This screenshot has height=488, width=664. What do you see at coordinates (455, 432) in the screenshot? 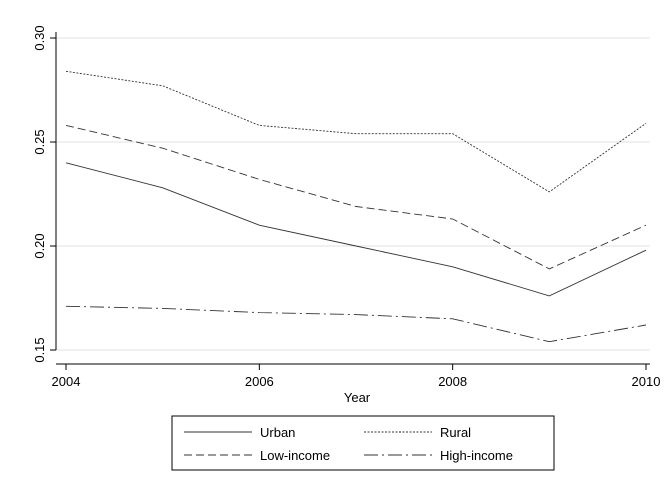
I see `legend-label-rural: Rural` at bounding box center [455, 432].